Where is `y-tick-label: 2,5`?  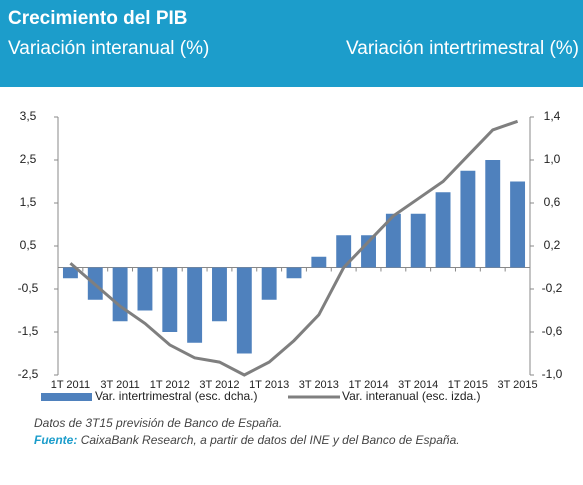 y-tick-label: 2,5 is located at coordinates (28, 159).